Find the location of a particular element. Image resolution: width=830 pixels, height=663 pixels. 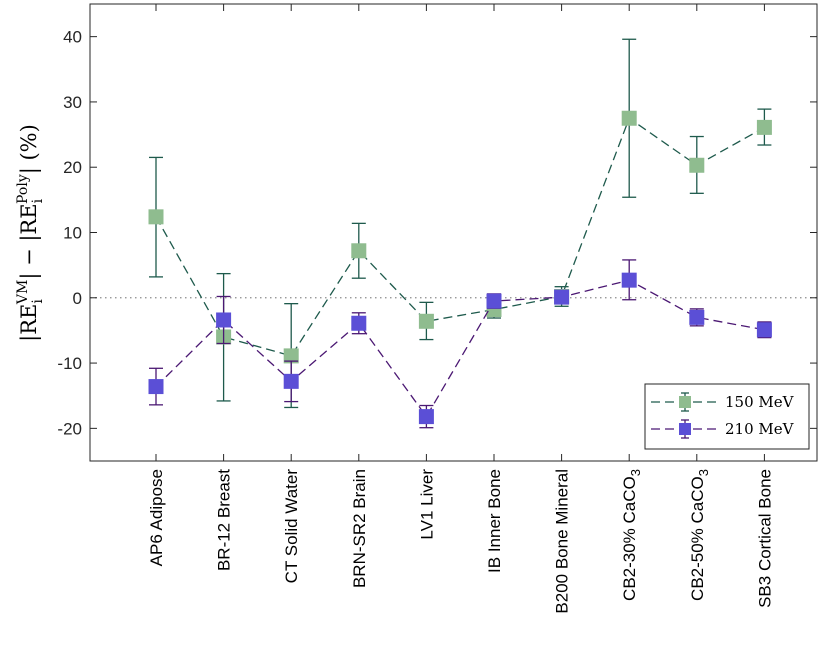

x-tick-label-main-8: CB2-50% CaCO is located at coordinates (697, 538).